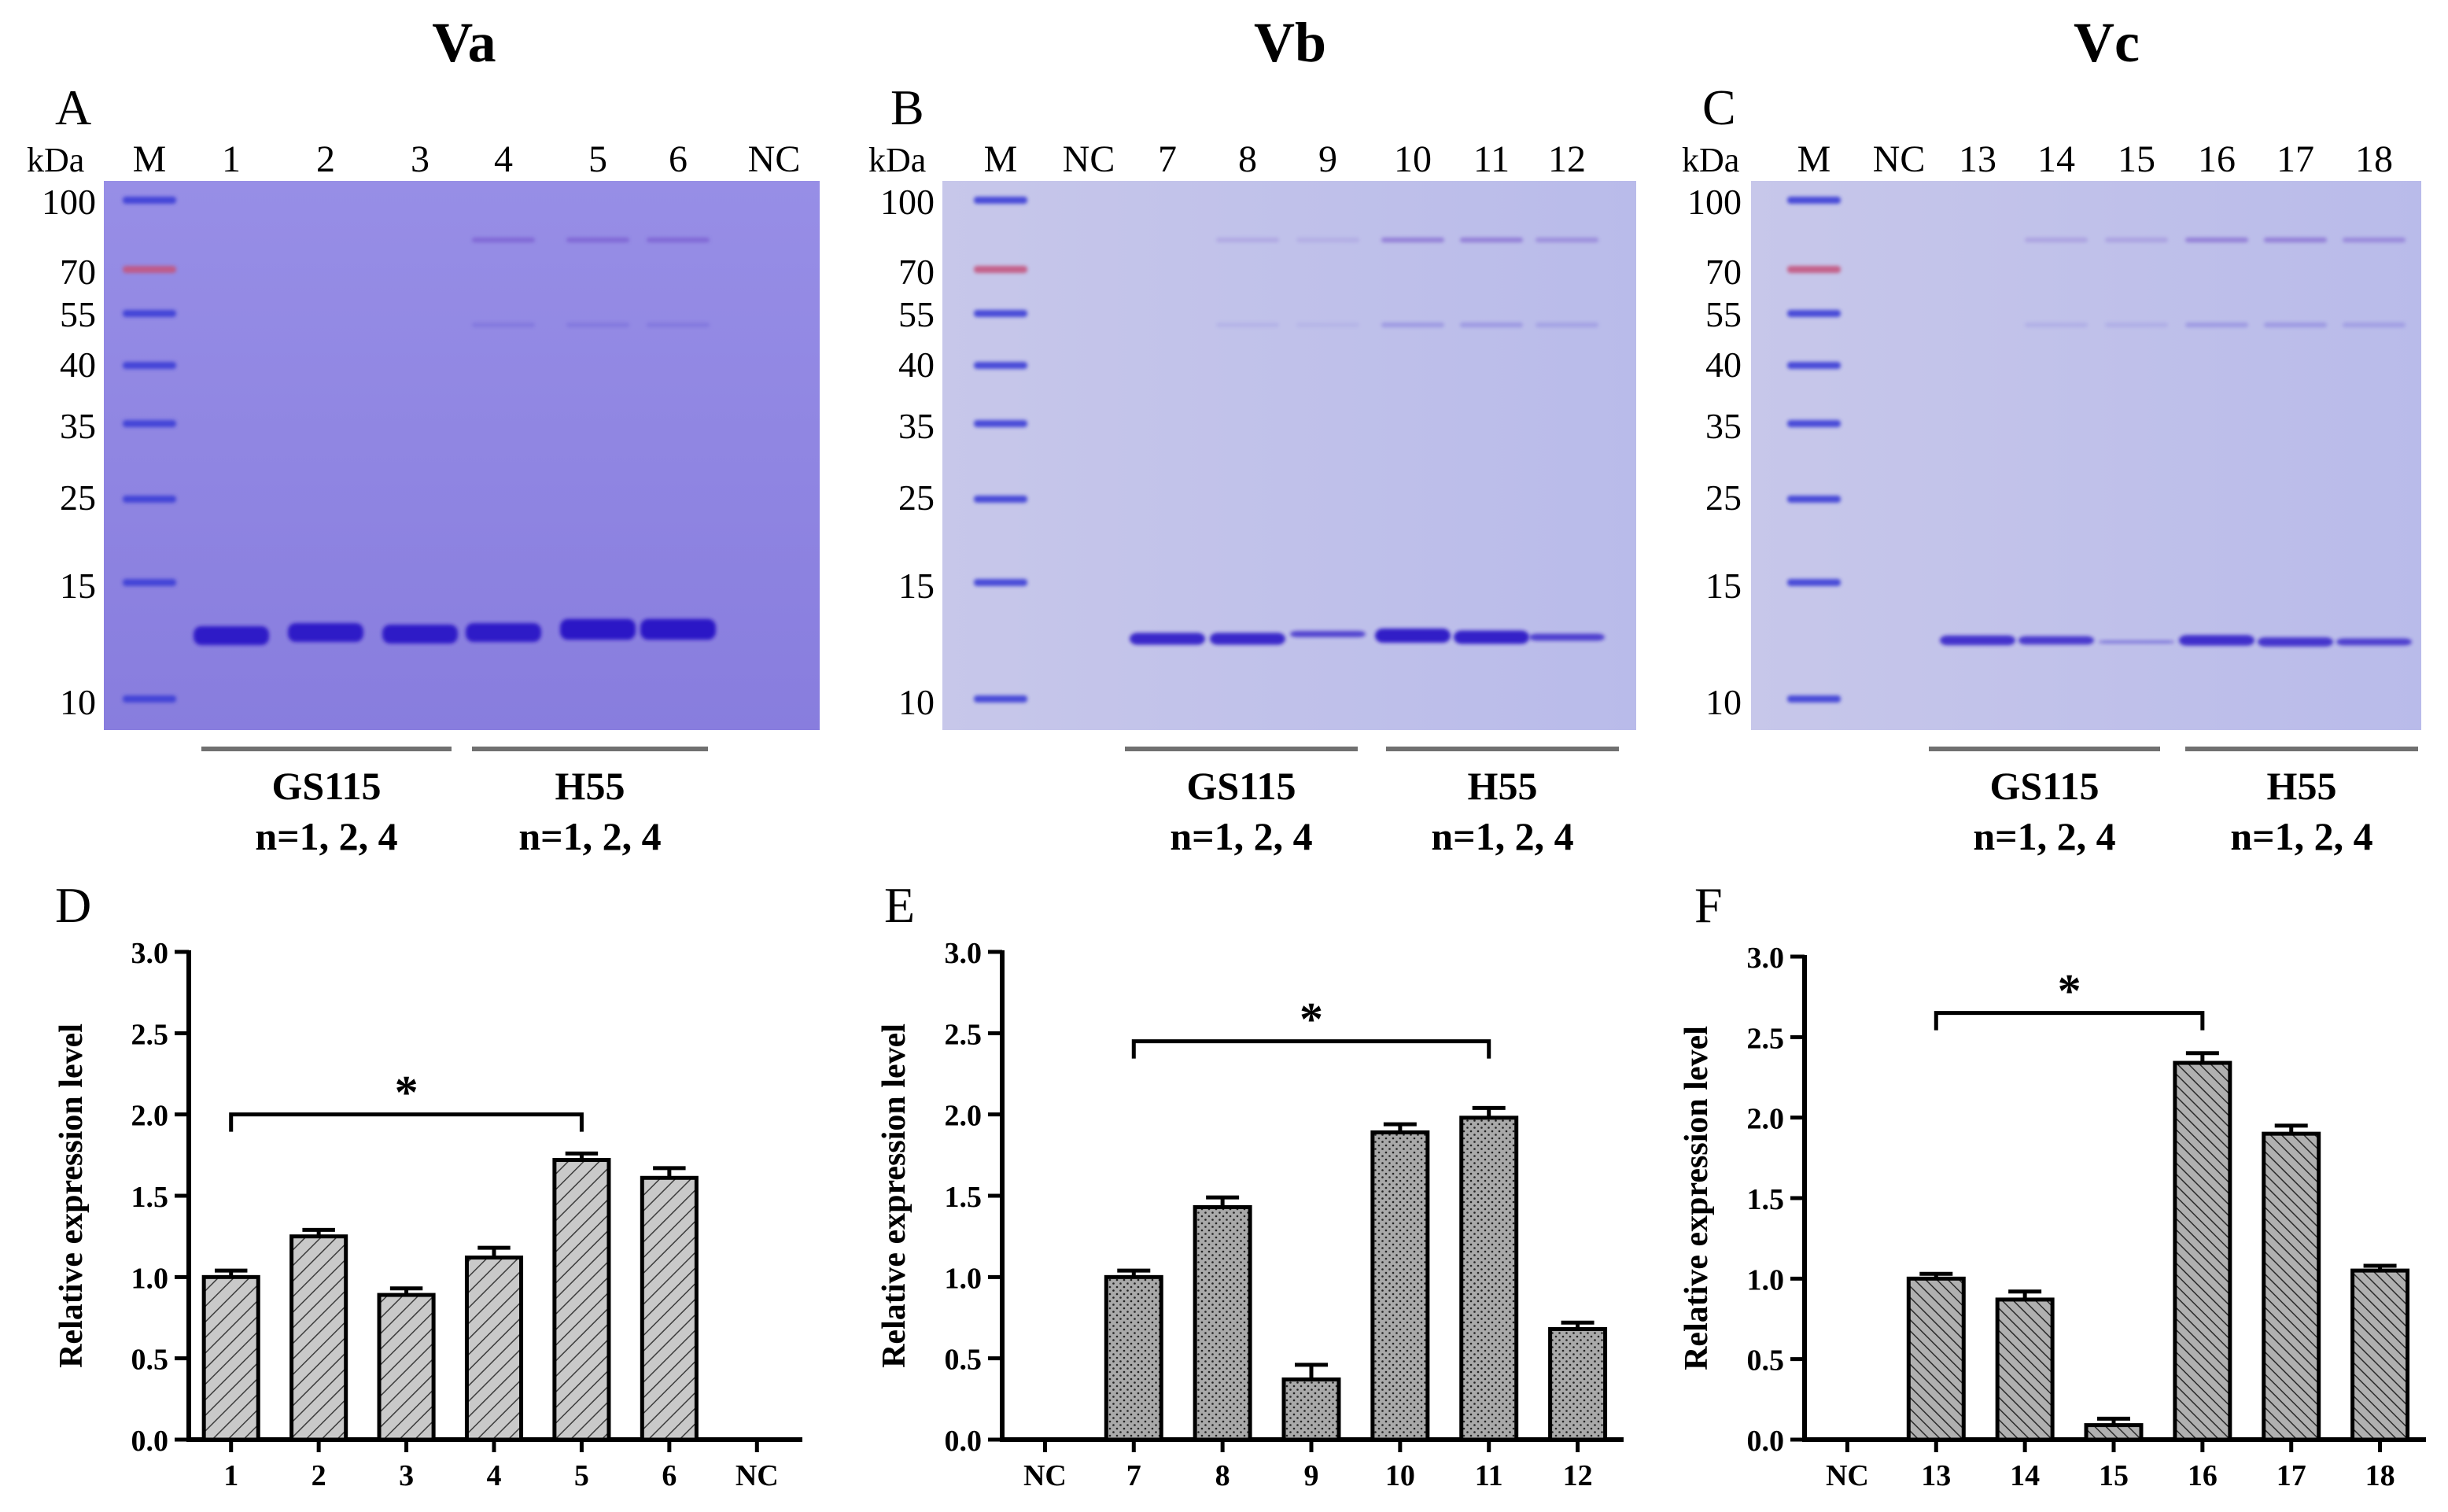 Image resolution: width=2448 pixels, height=1512 pixels. I want to click on x-tick-label: 17, so click(2291, 1475).